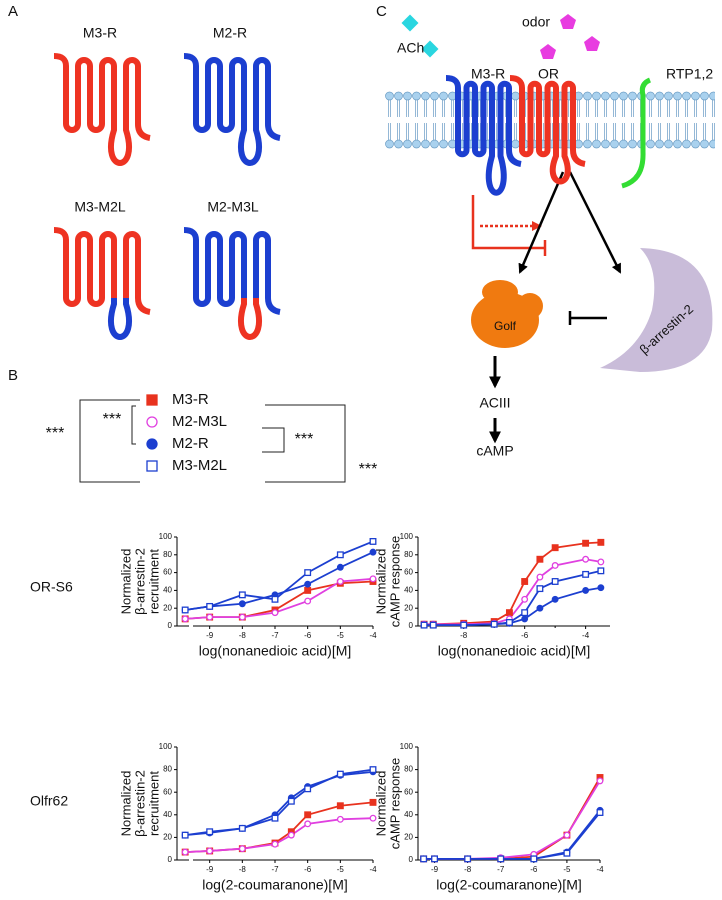 The image size is (722, 900). What do you see at coordinates (275, 869) in the screenshot?
I see `x-tick-label: -7` at bounding box center [275, 869].